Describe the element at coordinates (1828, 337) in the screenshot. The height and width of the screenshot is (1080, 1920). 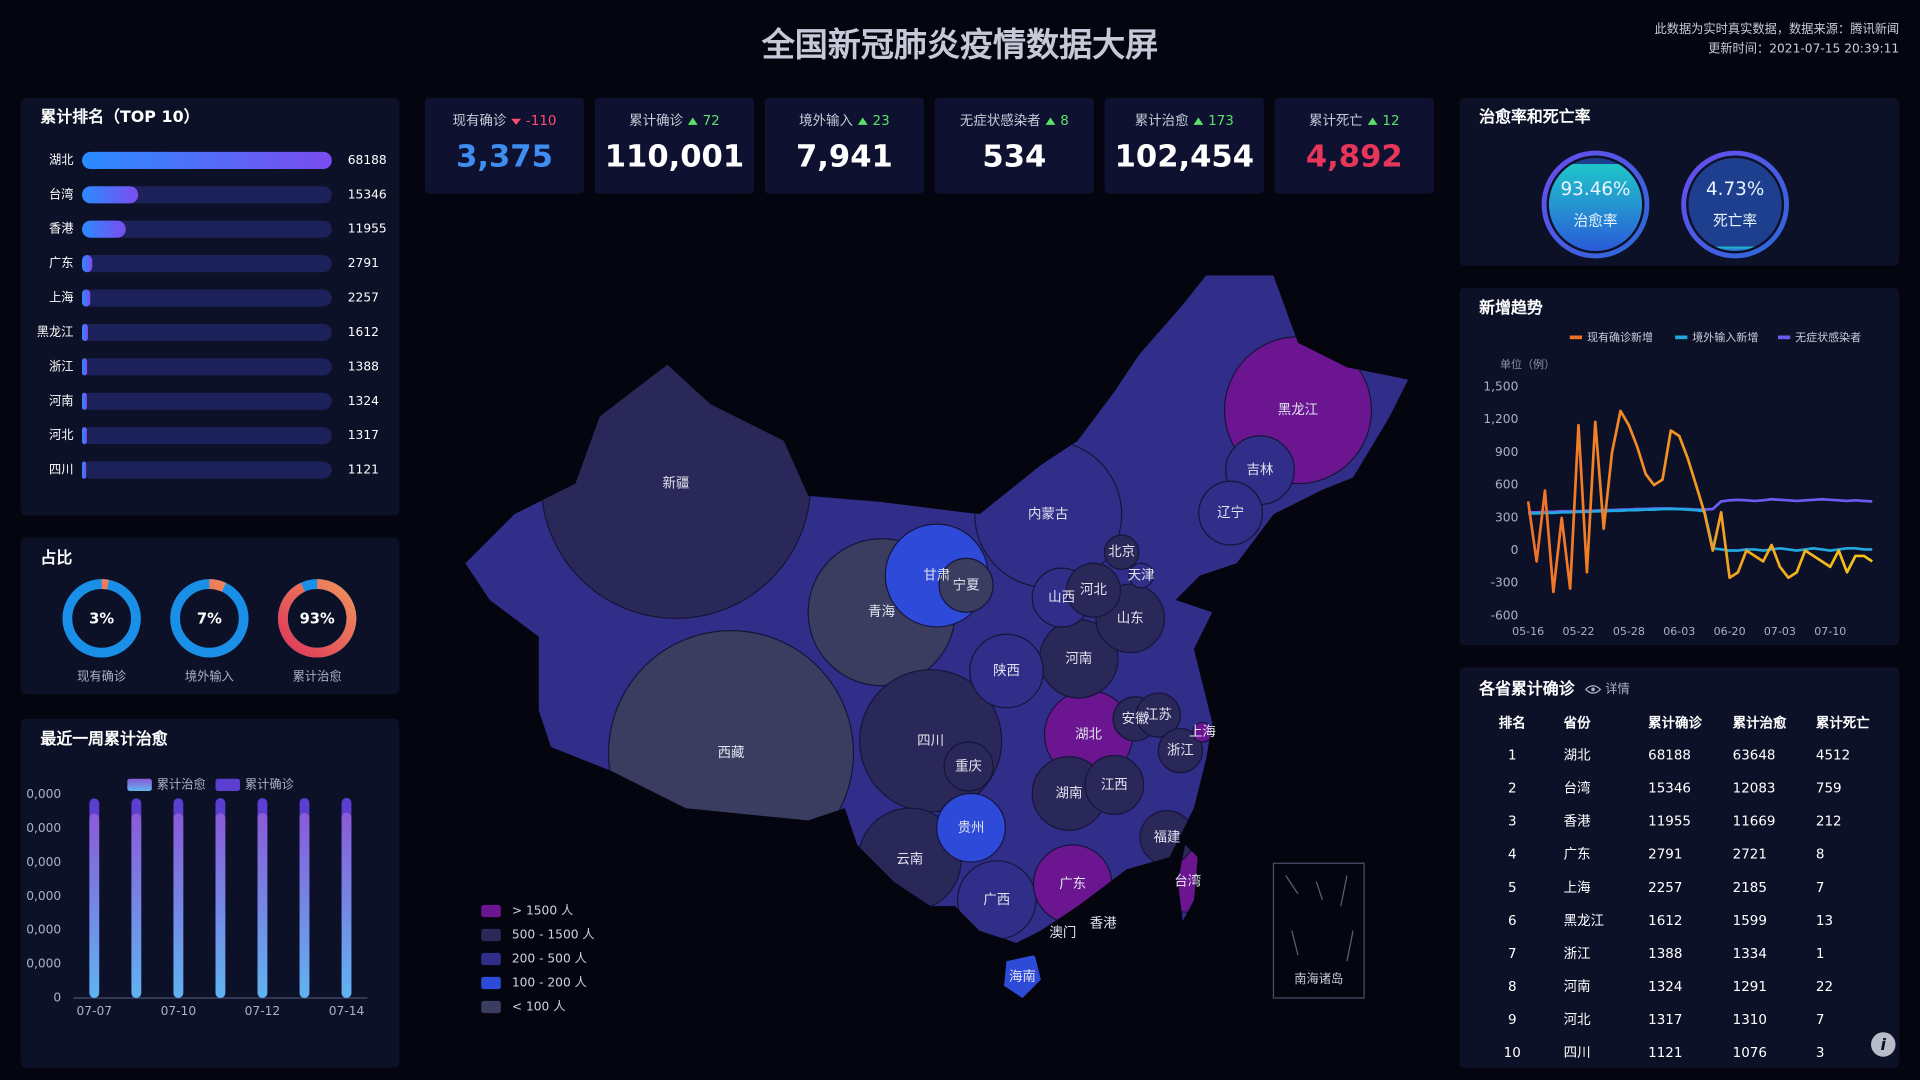
I see `legend-label: 无症状感染者` at that location.